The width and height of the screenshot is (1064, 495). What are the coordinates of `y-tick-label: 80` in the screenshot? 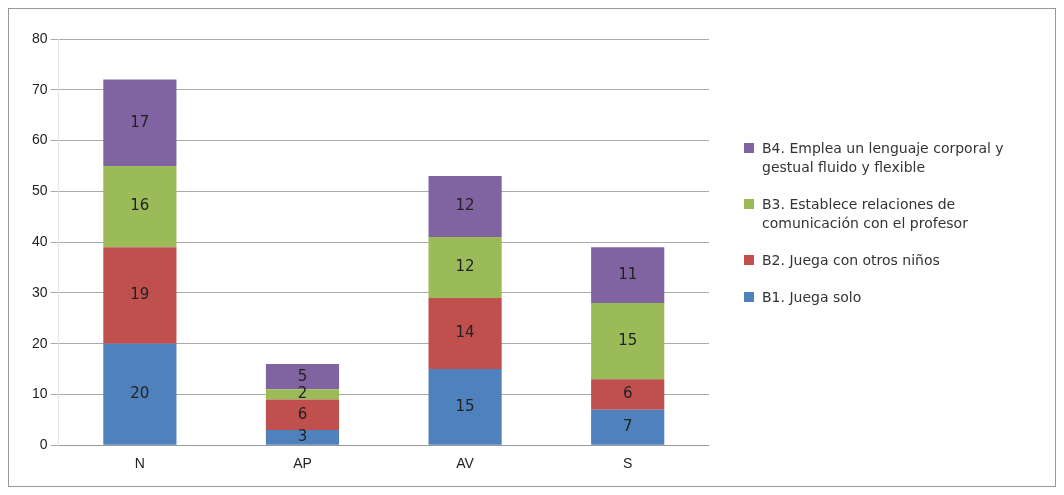 It's located at (39, 37).